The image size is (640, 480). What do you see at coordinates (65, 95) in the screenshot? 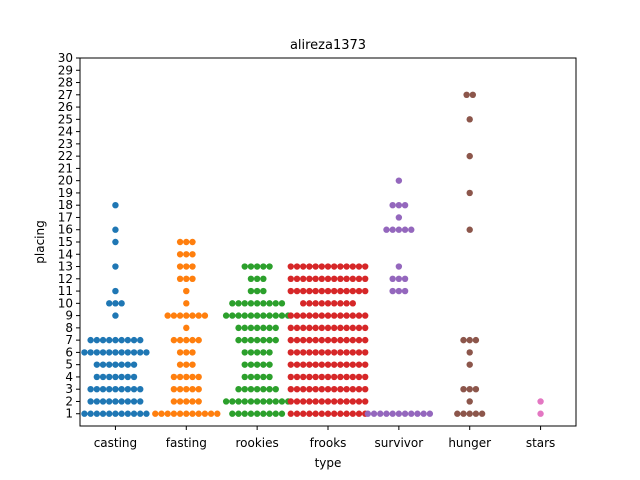
I see `y-tick-label: 27` at bounding box center [65, 95].